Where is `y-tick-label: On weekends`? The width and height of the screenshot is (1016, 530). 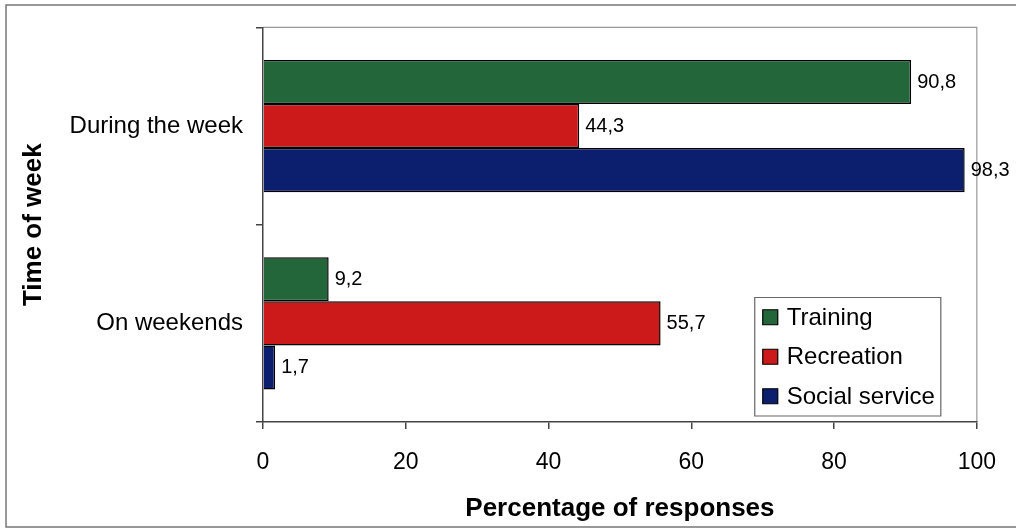 y-tick-label: On weekends is located at coordinates (169, 321).